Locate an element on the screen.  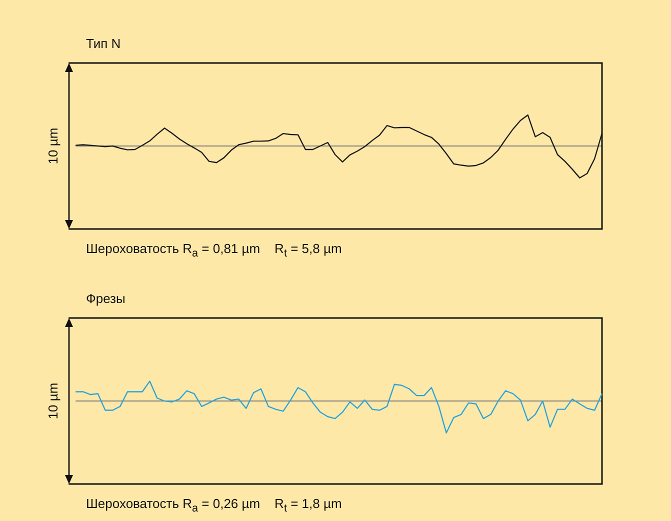
text: Шероховатость R$_{a}$ = 0,26 µm R$_{t}$ = 1,8 µm is located at coordinates (214, 505).